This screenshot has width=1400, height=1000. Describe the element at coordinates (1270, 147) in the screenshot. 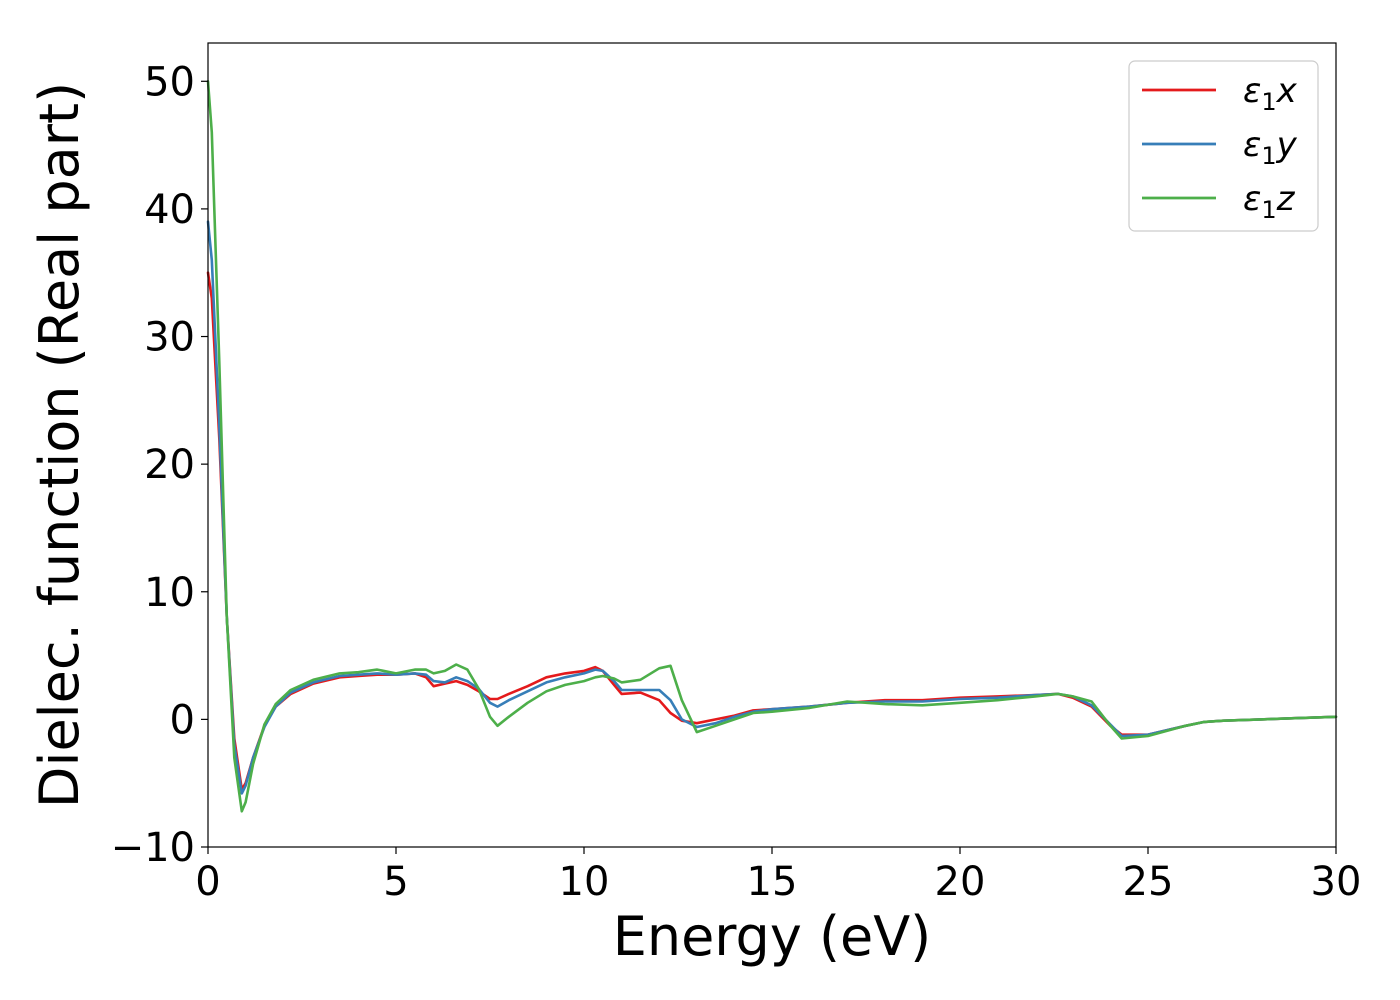

I see `legend-label-y: ε1y` at that location.